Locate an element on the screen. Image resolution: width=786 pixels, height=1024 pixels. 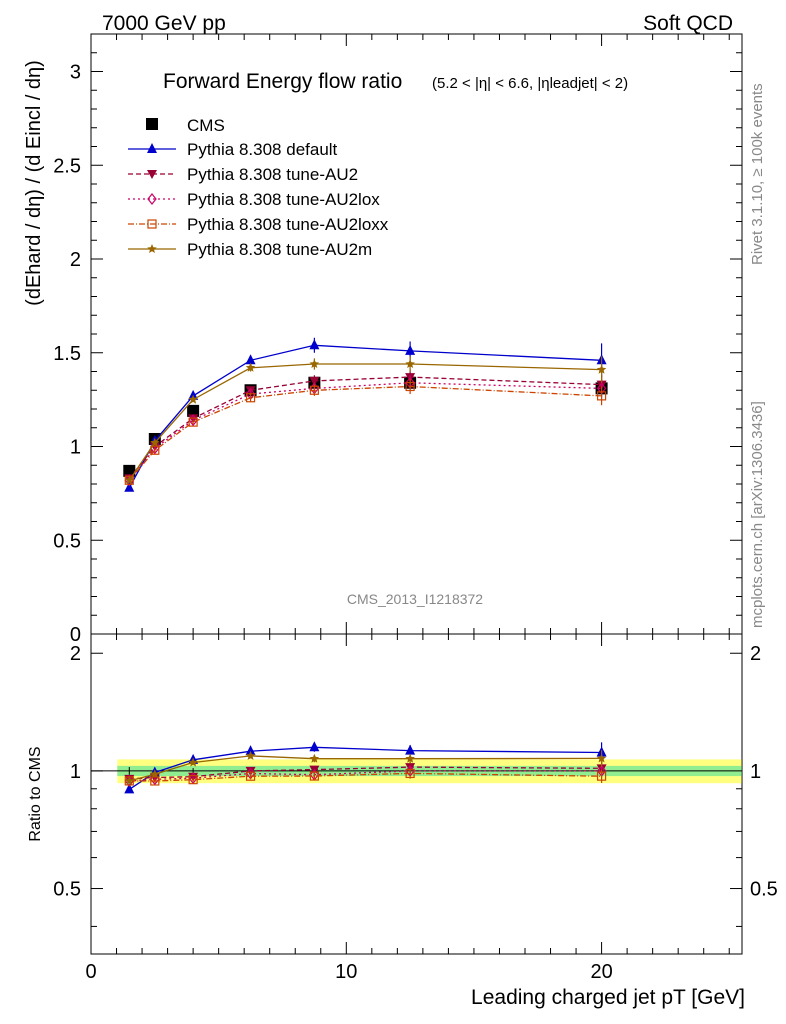
ratio-y-tick-label-right: 2 is located at coordinates (755, 654).